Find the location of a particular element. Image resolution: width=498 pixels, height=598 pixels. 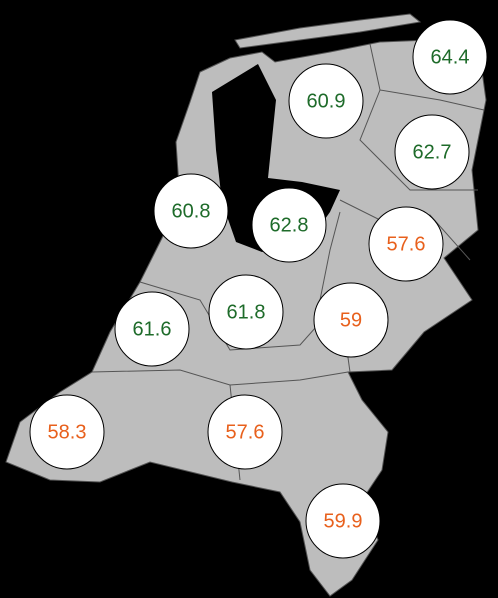

region-value: 64.4 is located at coordinates (450, 57).